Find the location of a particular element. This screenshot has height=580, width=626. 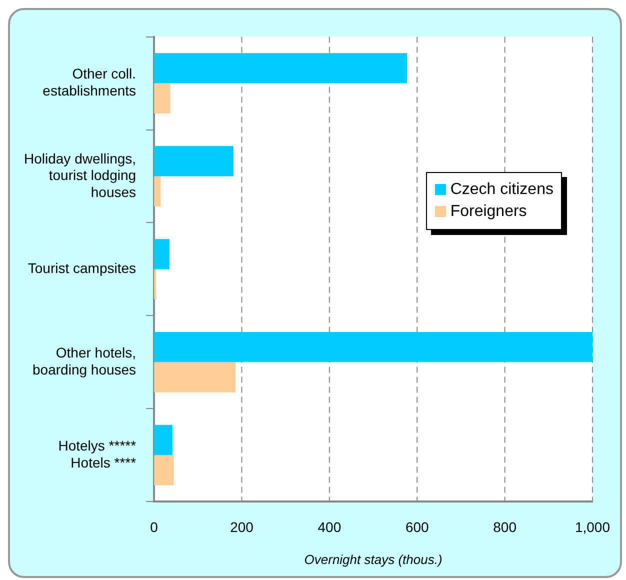

y-tick-label: Other coll. establishments is located at coordinates (89, 82).